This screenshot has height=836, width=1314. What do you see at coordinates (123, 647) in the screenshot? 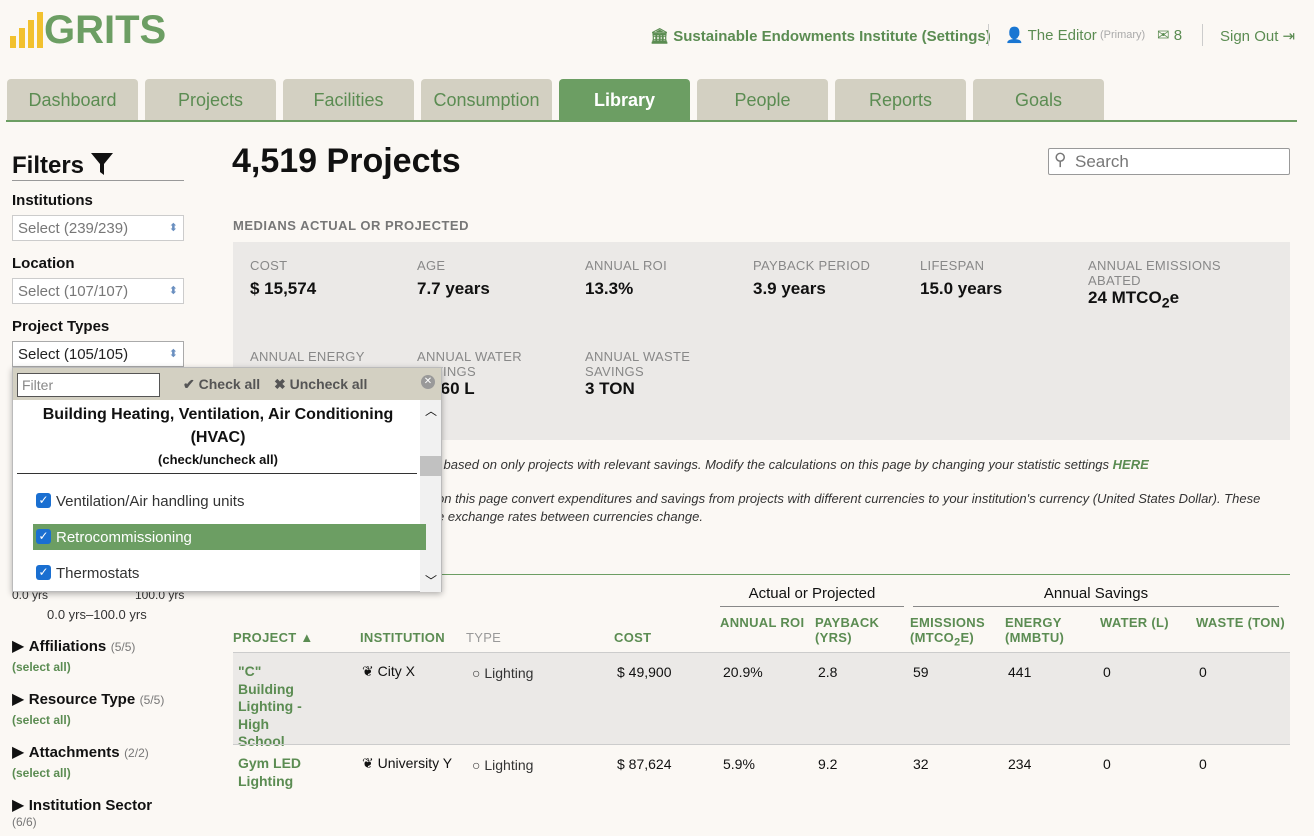
I see `filter-group-count: (5/5)` at bounding box center [123, 647].